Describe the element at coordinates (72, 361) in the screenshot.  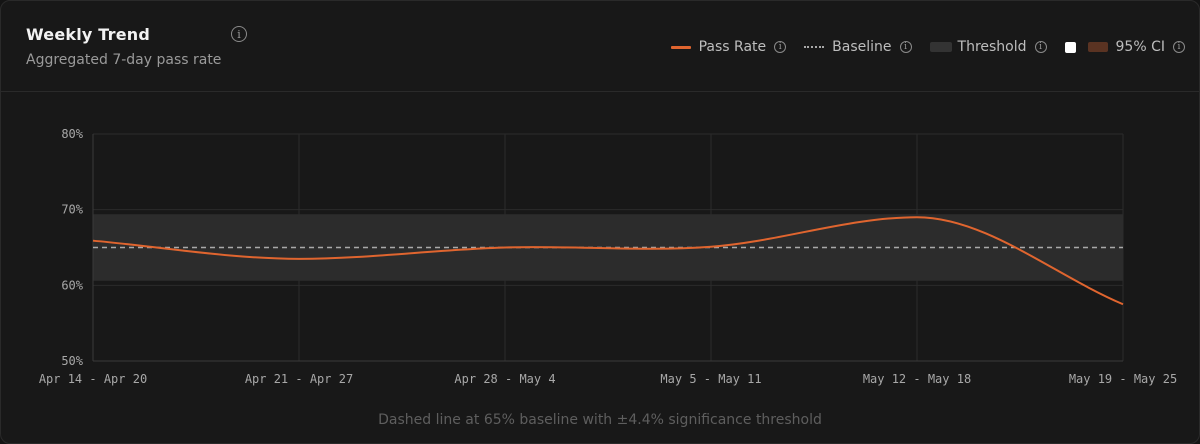
I see `y-tick-label: 50%` at that location.